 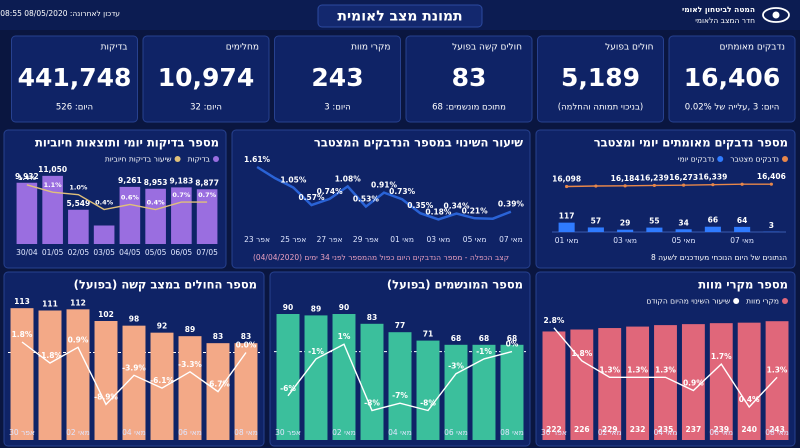 I want to click on bar-value-label: 29, so click(x=625, y=223).